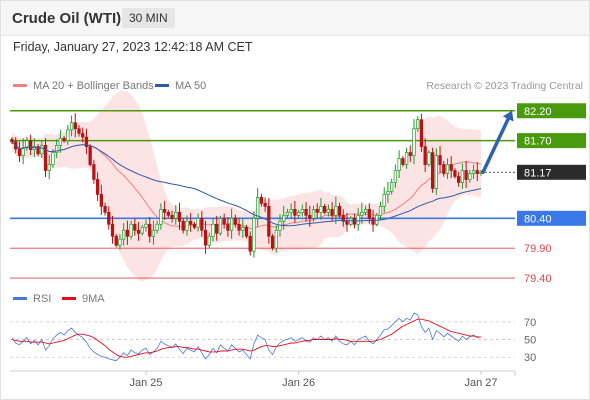  I want to click on level-tag-81.70, so click(551, 141).